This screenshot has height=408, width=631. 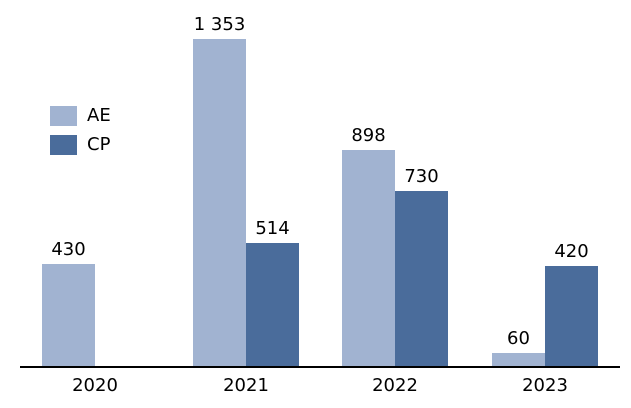 What do you see at coordinates (518, 360) in the screenshot?
I see `bar-ae-2023` at bounding box center [518, 360].